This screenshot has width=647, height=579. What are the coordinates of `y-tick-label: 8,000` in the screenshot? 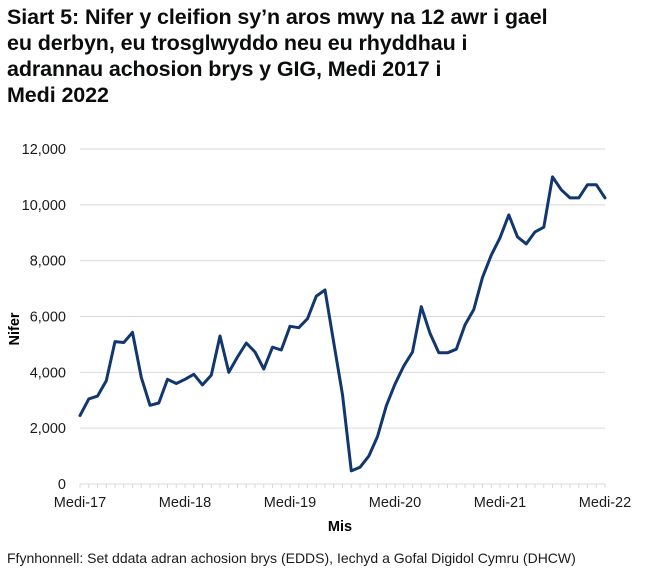 It's located at (48, 262).